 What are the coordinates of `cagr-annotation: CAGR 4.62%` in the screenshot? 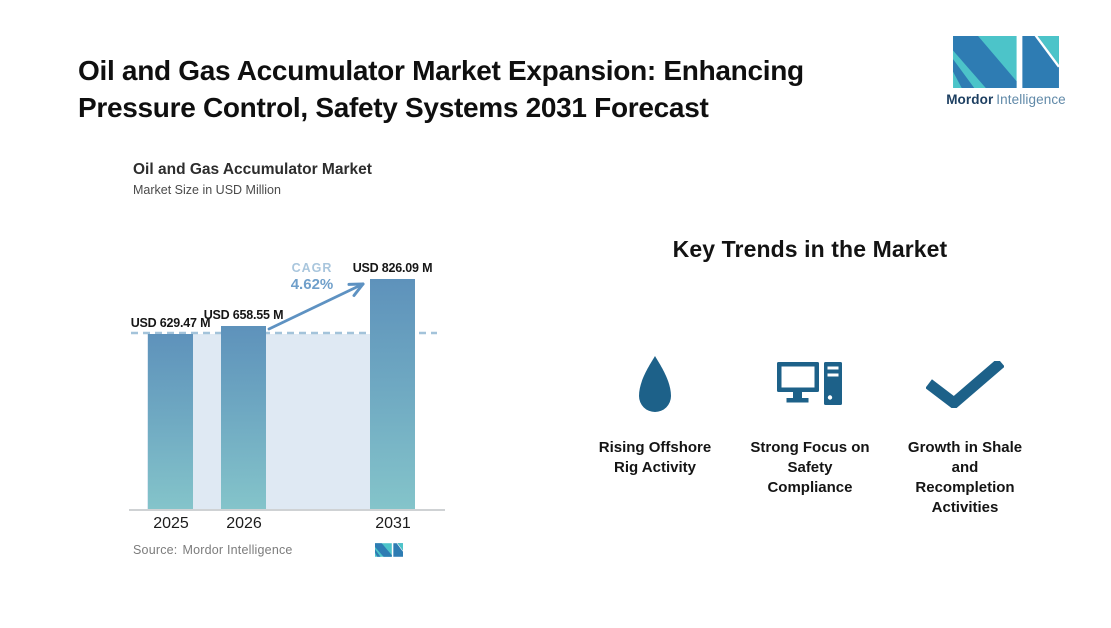 It's located at (312, 276).